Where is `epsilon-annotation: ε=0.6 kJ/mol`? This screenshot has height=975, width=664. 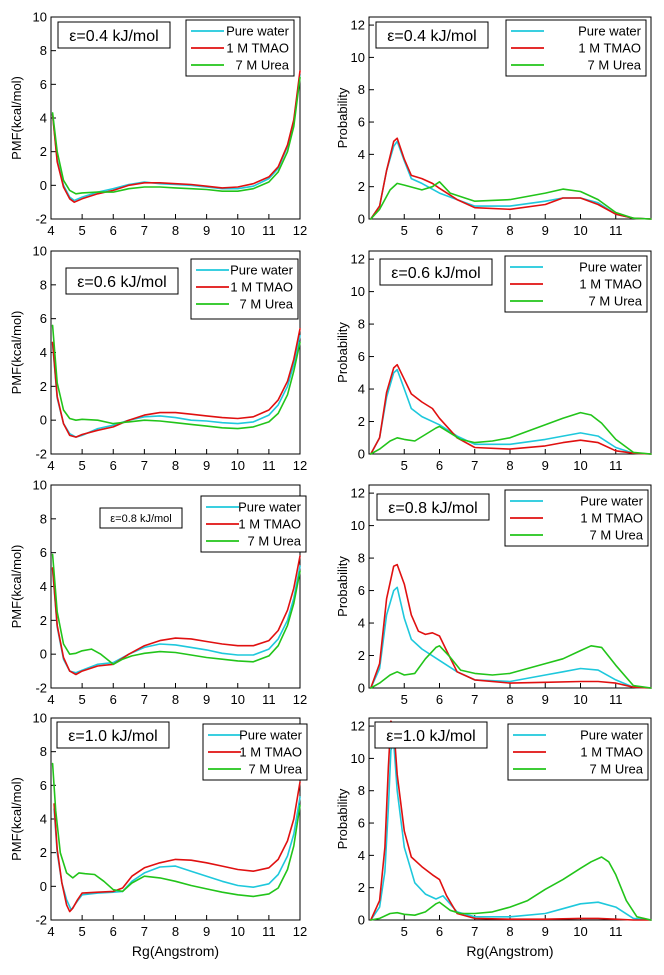
epsilon-annotation: ε=0.6 kJ/mol is located at coordinates (435, 273).